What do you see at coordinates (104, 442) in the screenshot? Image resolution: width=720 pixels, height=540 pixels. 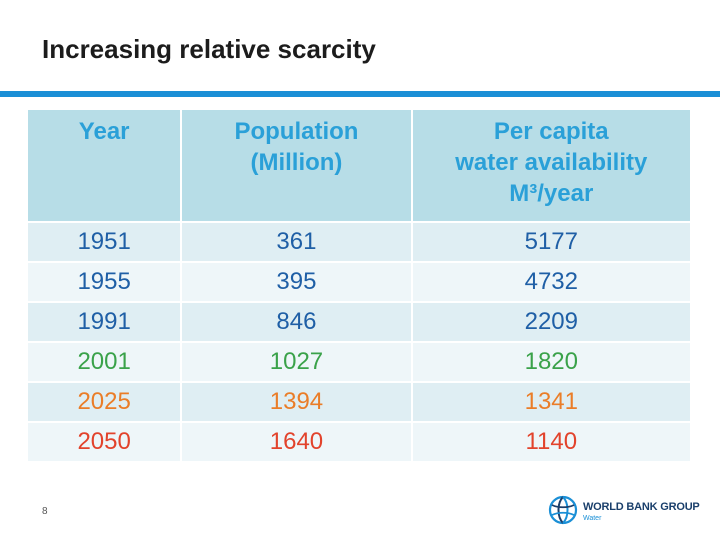 I see `cell-year: 2050` at bounding box center [104, 442].